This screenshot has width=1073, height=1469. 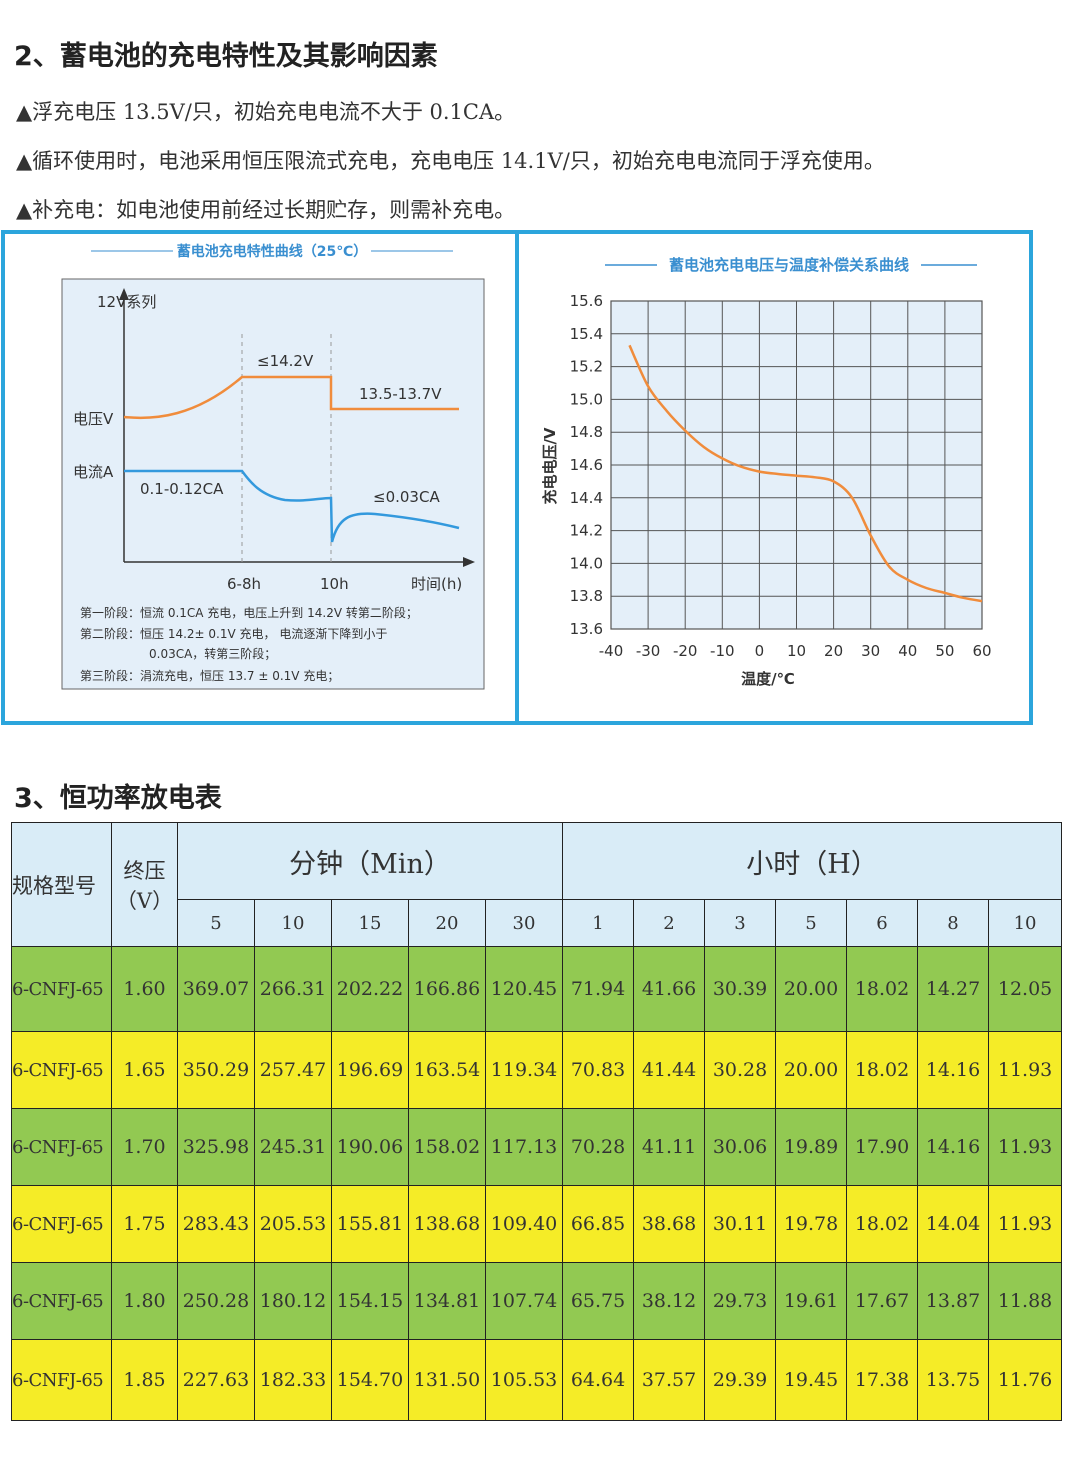 What do you see at coordinates (93, 472) in the screenshot?
I see `current-axis-label: 电流A` at bounding box center [93, 472].